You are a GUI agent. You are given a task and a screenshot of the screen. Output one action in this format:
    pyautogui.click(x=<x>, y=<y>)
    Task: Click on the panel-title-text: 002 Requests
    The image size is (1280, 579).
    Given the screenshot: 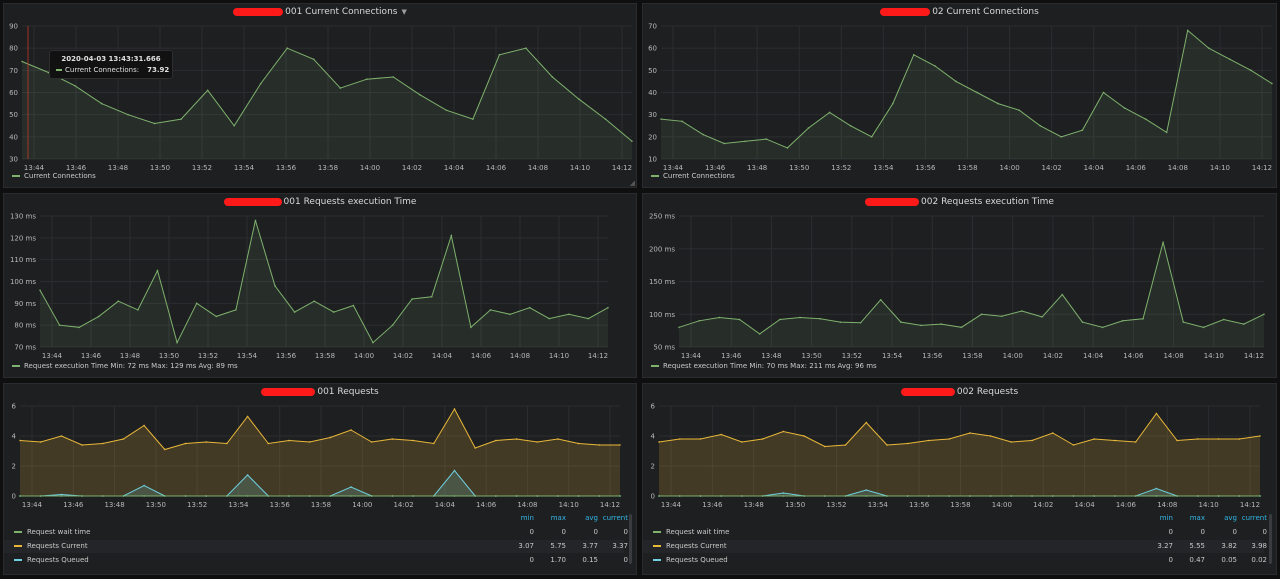 What is the action you would take?
    pyautogui.click(x=987, y=392)
    